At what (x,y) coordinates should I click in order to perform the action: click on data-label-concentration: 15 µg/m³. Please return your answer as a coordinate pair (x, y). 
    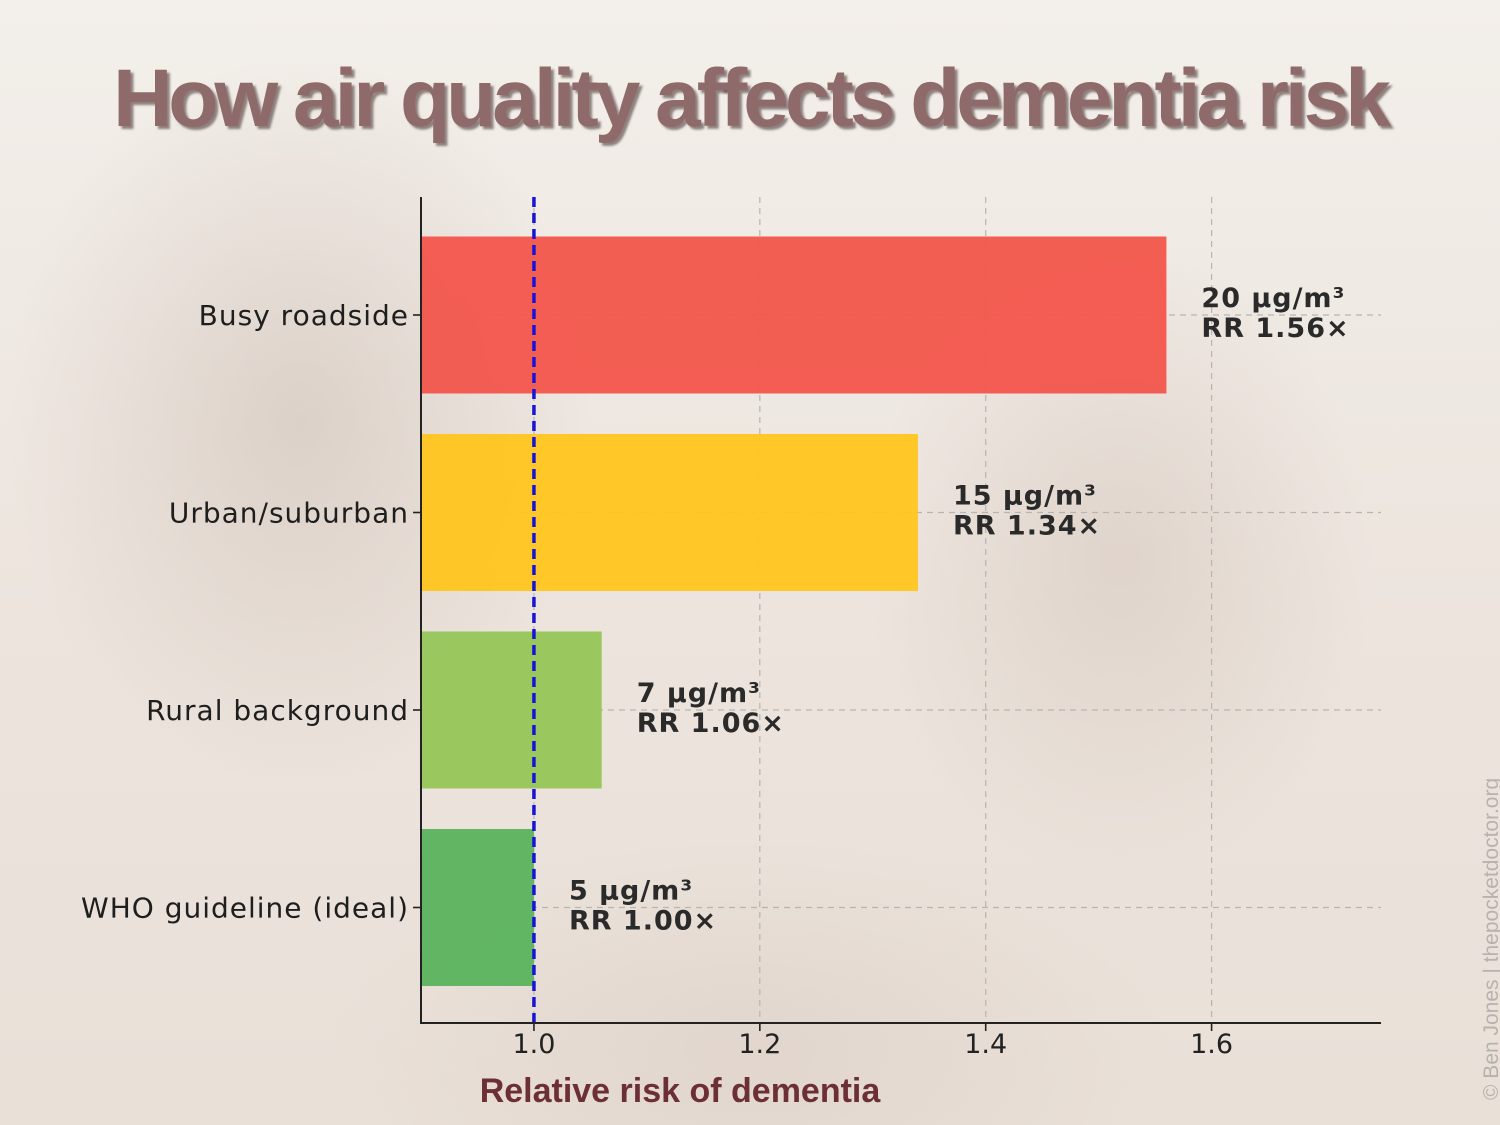
    Looking at the image, I should click on (1025, 496).